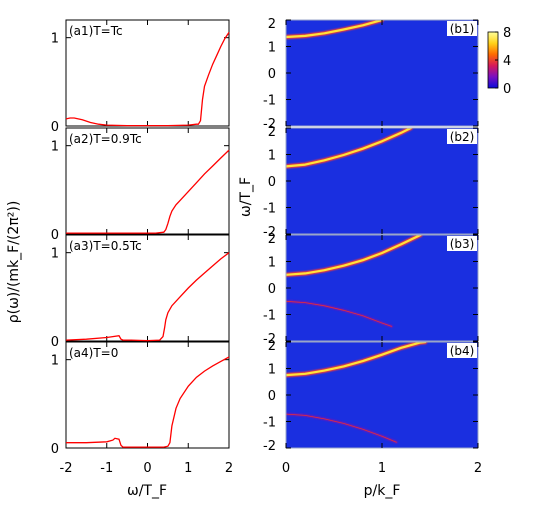  I want to click on heatmap-panel-4: -2 -1 0 1 2 (b4), so click(371, 396).